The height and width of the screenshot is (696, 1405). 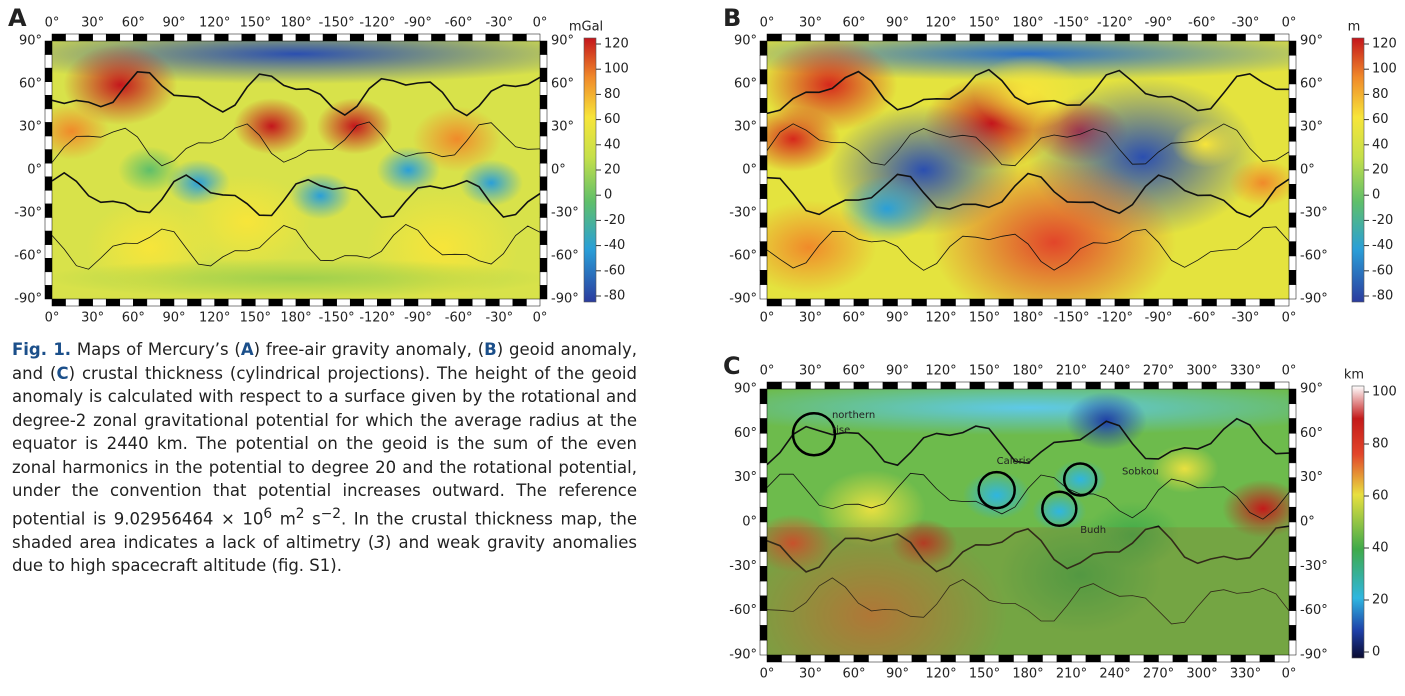 I want to click on colorbar-tick-label: 40, so click(x=612, y=144).